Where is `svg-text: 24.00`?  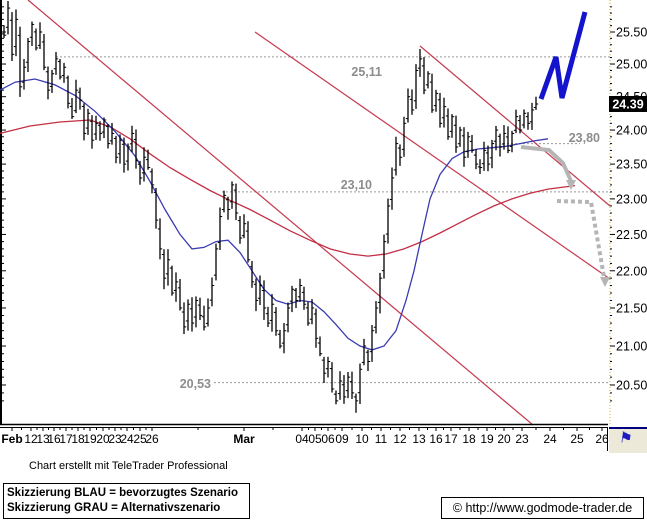 svg-text: 24.00 is located at coordinates (631, 131).